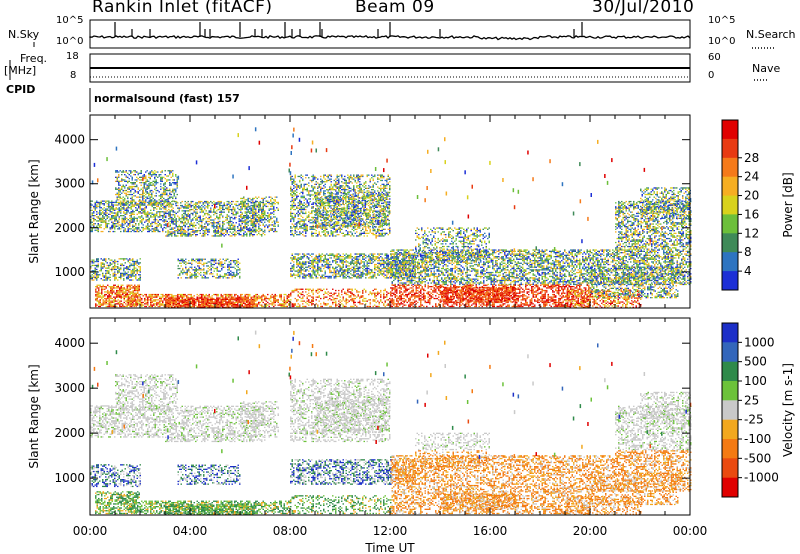  What do you see at coordinates (711, 75) in the screenshot?
I see `nave-tick-bottom: 0` at bounding box center [711, 75].